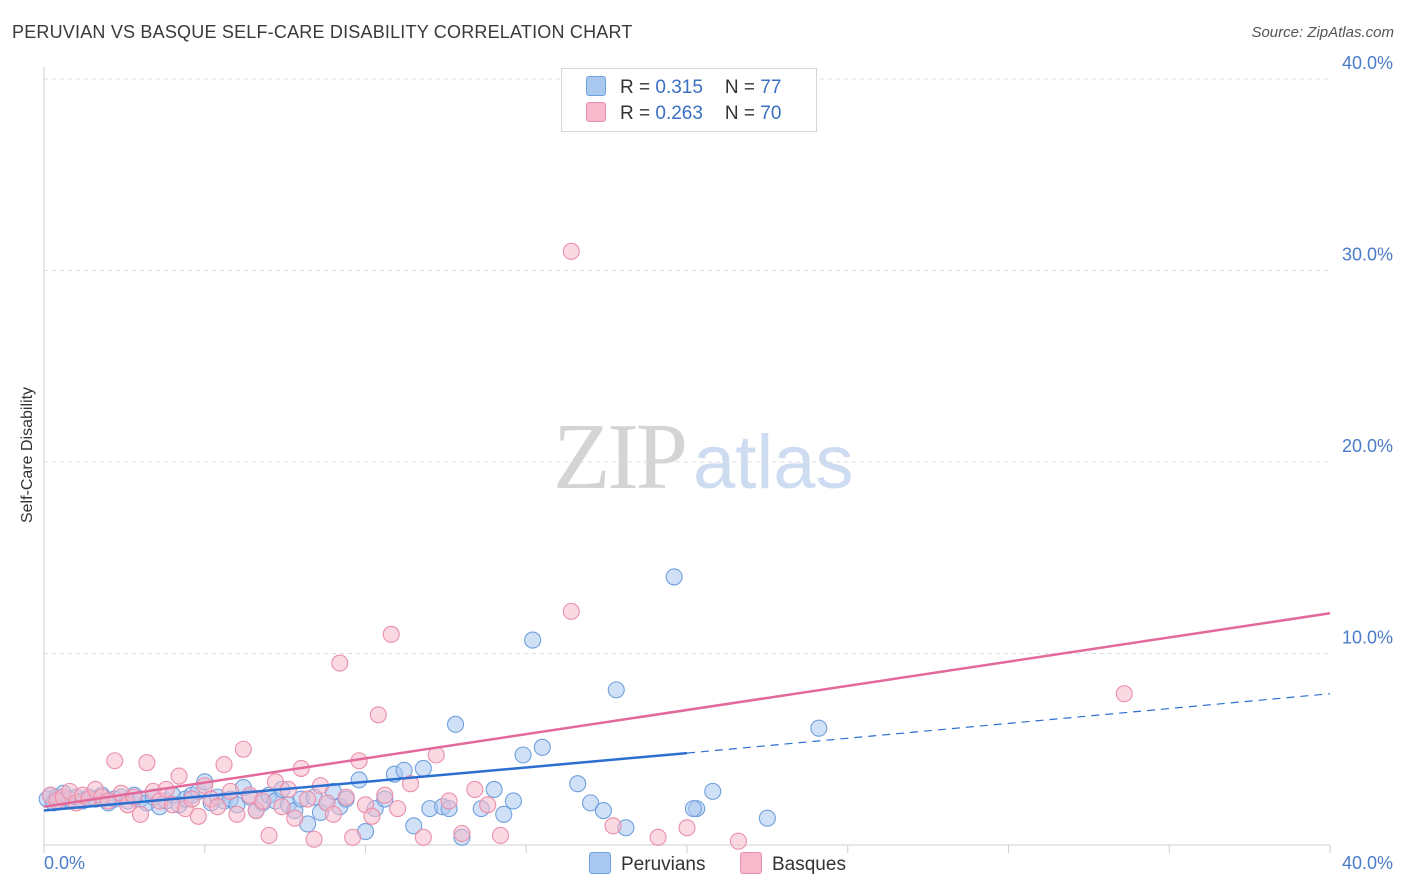 This screenshot has height=892, width=1406. What do you see at coordinates (1367, 638) in the screenshot?
I see `y-tick-label: 10.0%` at bounding box center [1367, 638].